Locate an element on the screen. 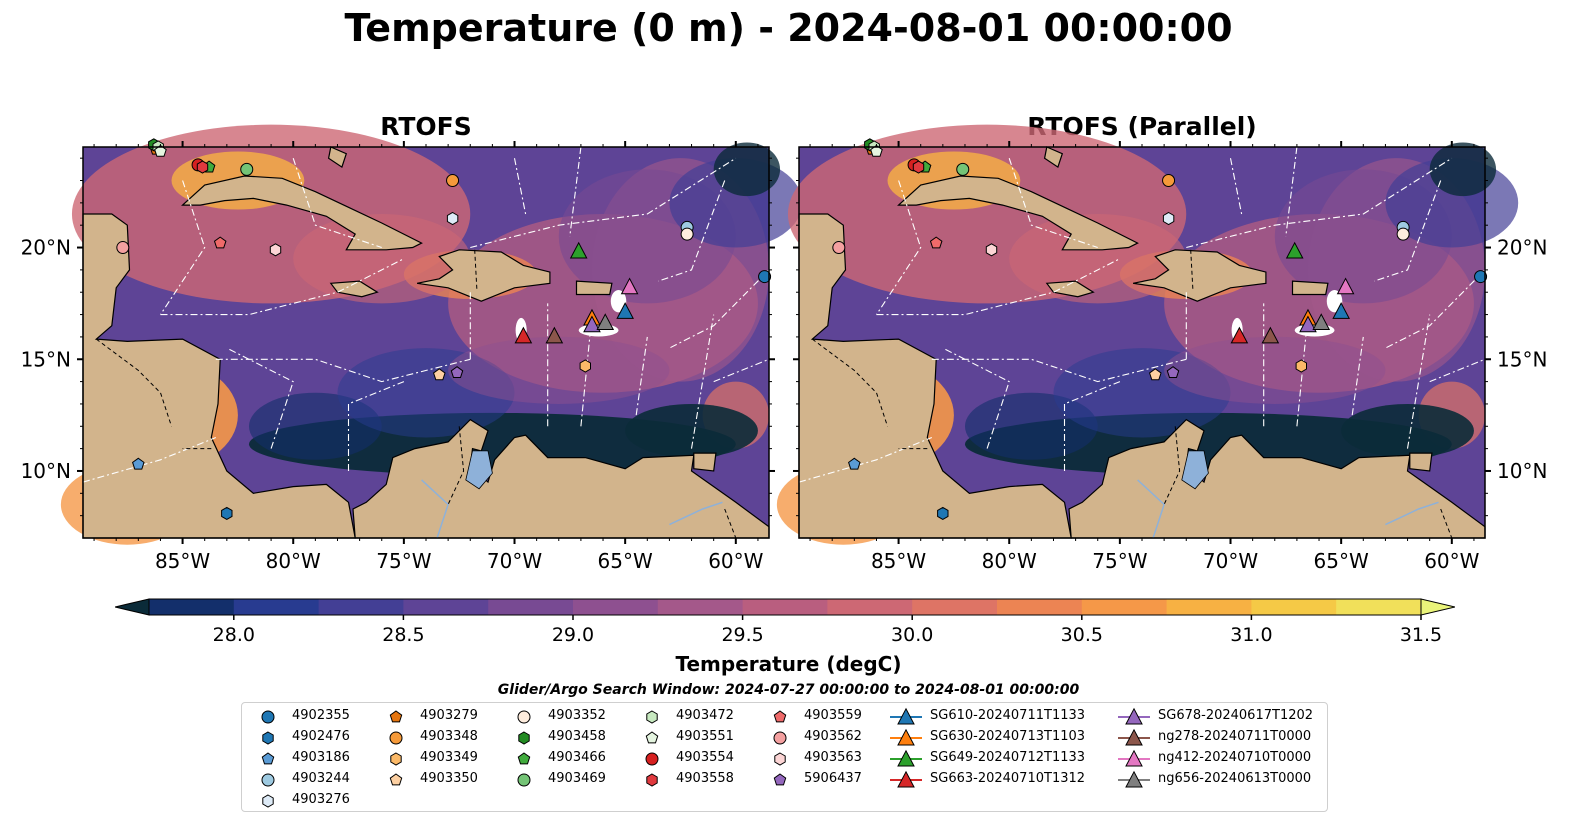 The image size is (1577, 828). southAmerica-shape is located at coordinates (561, 478).